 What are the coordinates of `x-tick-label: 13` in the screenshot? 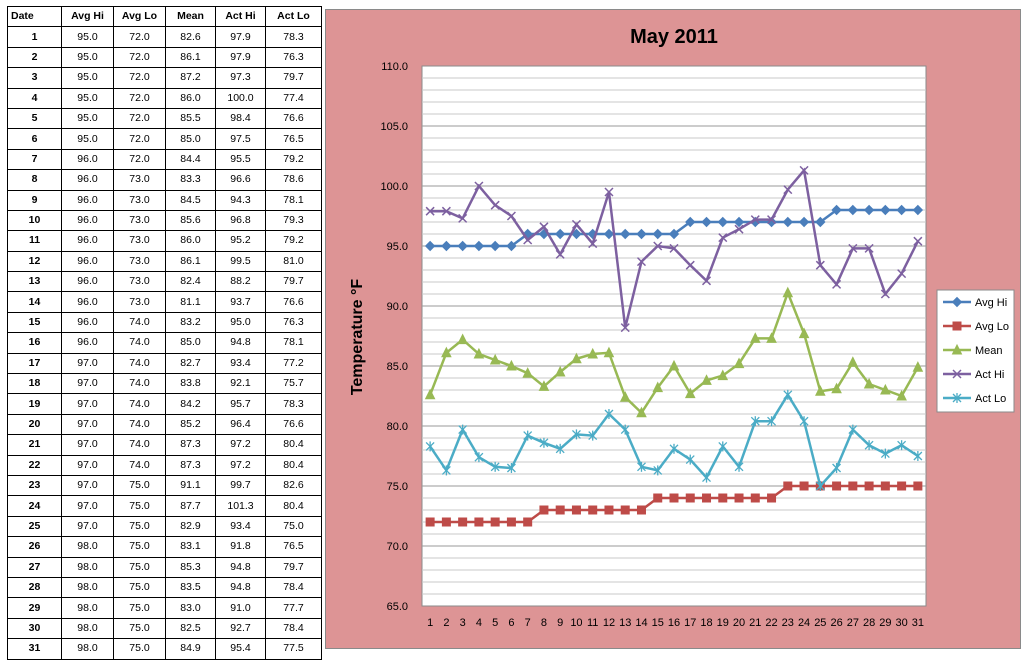 It's located at (625, 623).